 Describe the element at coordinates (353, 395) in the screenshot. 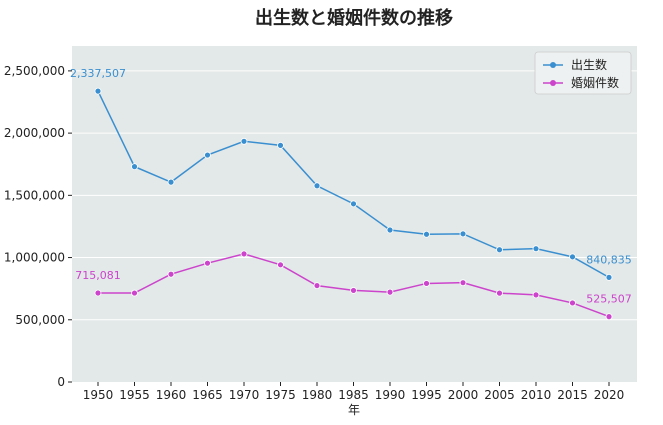

I see `x-tick-label: 1985` at that location.